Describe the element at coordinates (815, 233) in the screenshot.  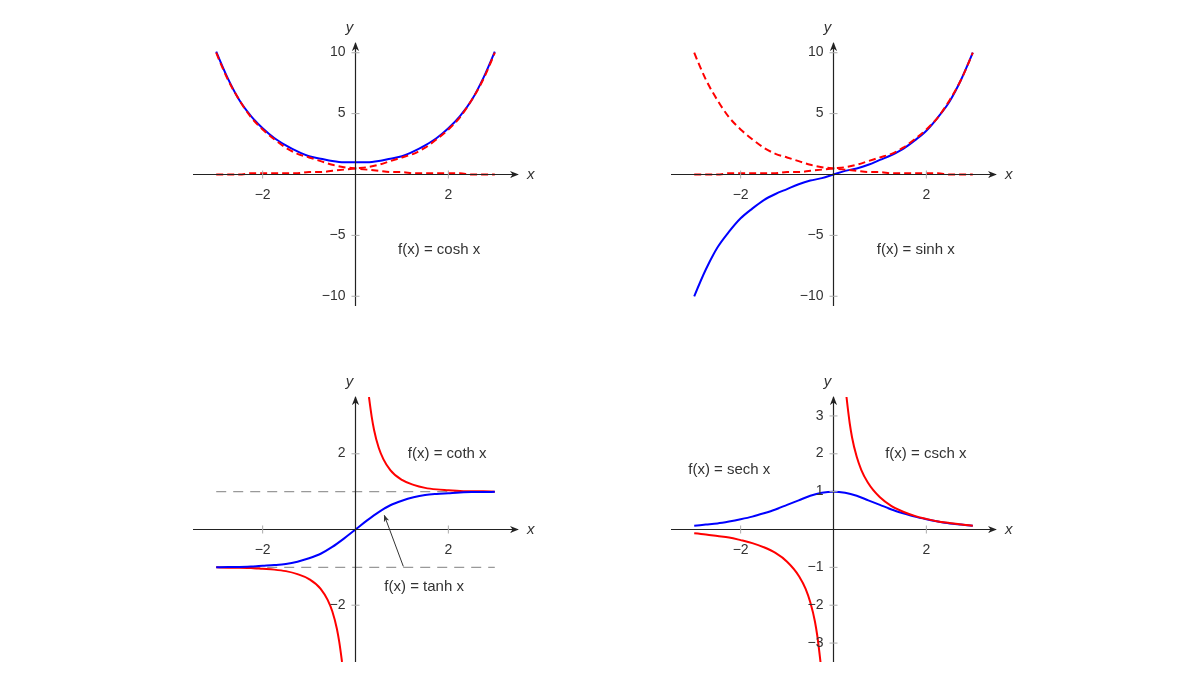
I see `y-tick-label: −5` at that location.